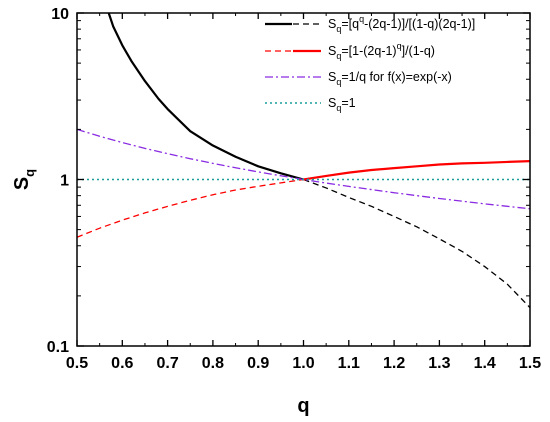 This screenshot has width=550, height=422. I want to click on legend-label-part: =[1-(2q-1), so click(368, 51).